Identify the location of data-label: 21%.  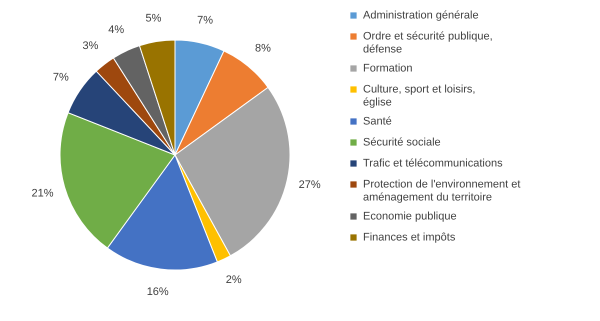
(42, 194).